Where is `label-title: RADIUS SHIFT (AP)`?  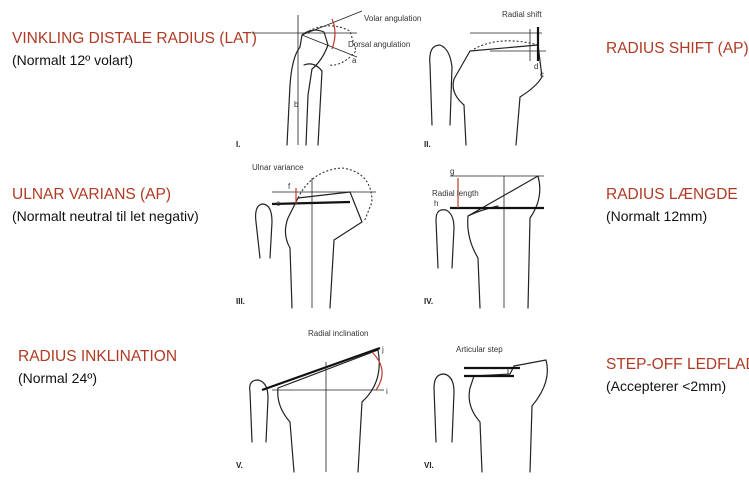 label-title: RADIUS SHIFT (AP) is located at coordinates (677, 48).